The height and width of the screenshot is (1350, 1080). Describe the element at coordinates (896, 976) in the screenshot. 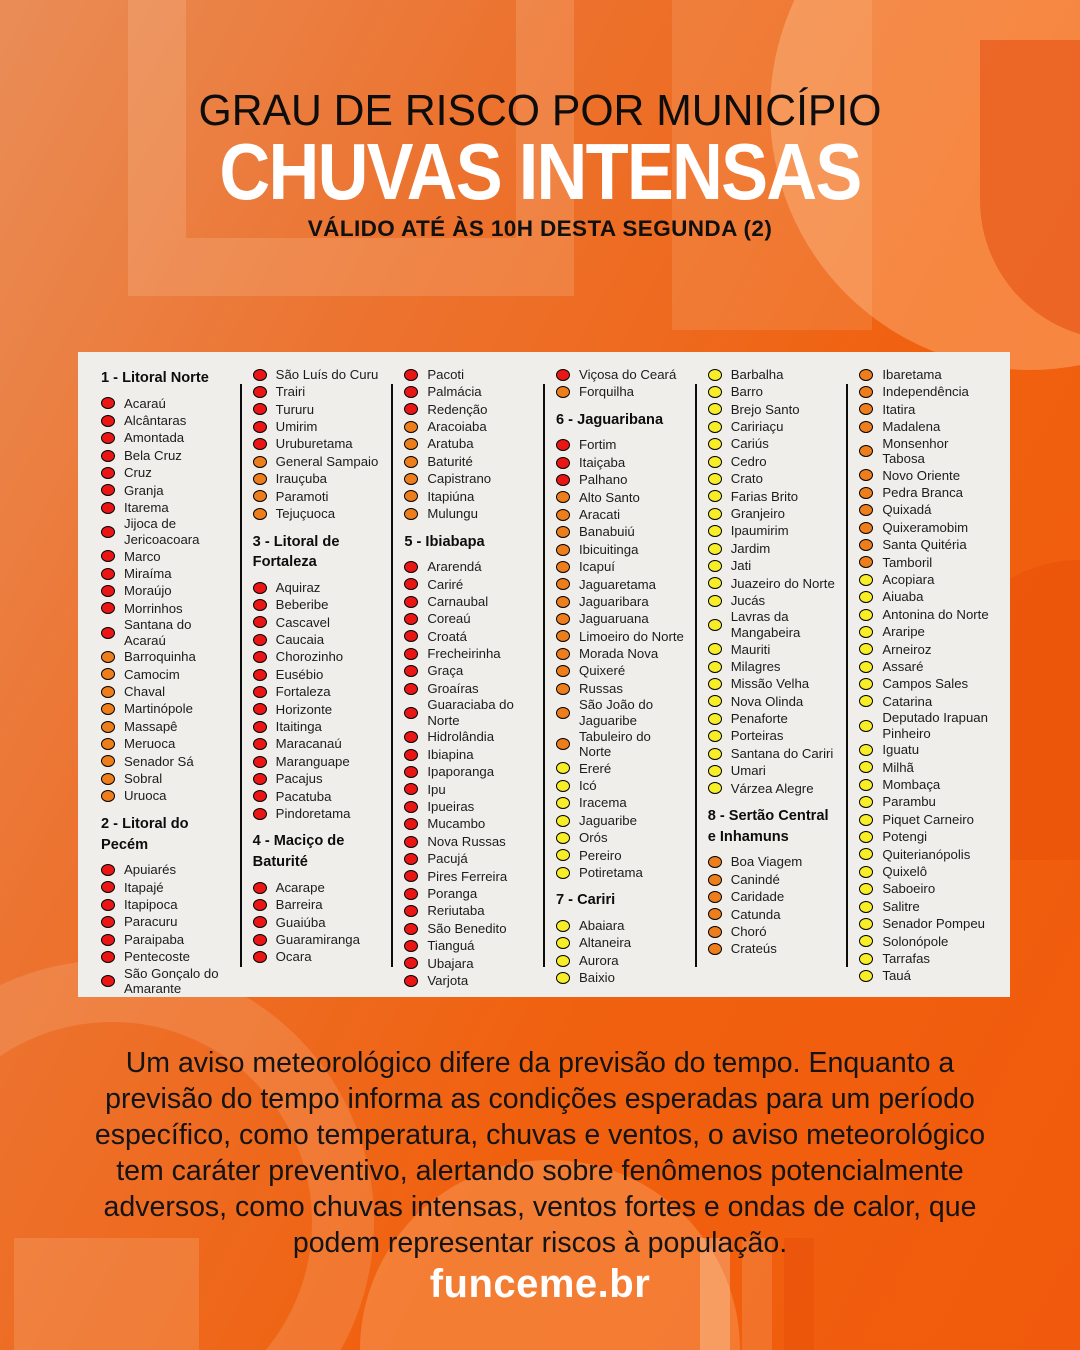

I see `municipality-label: Tauá` at that location.